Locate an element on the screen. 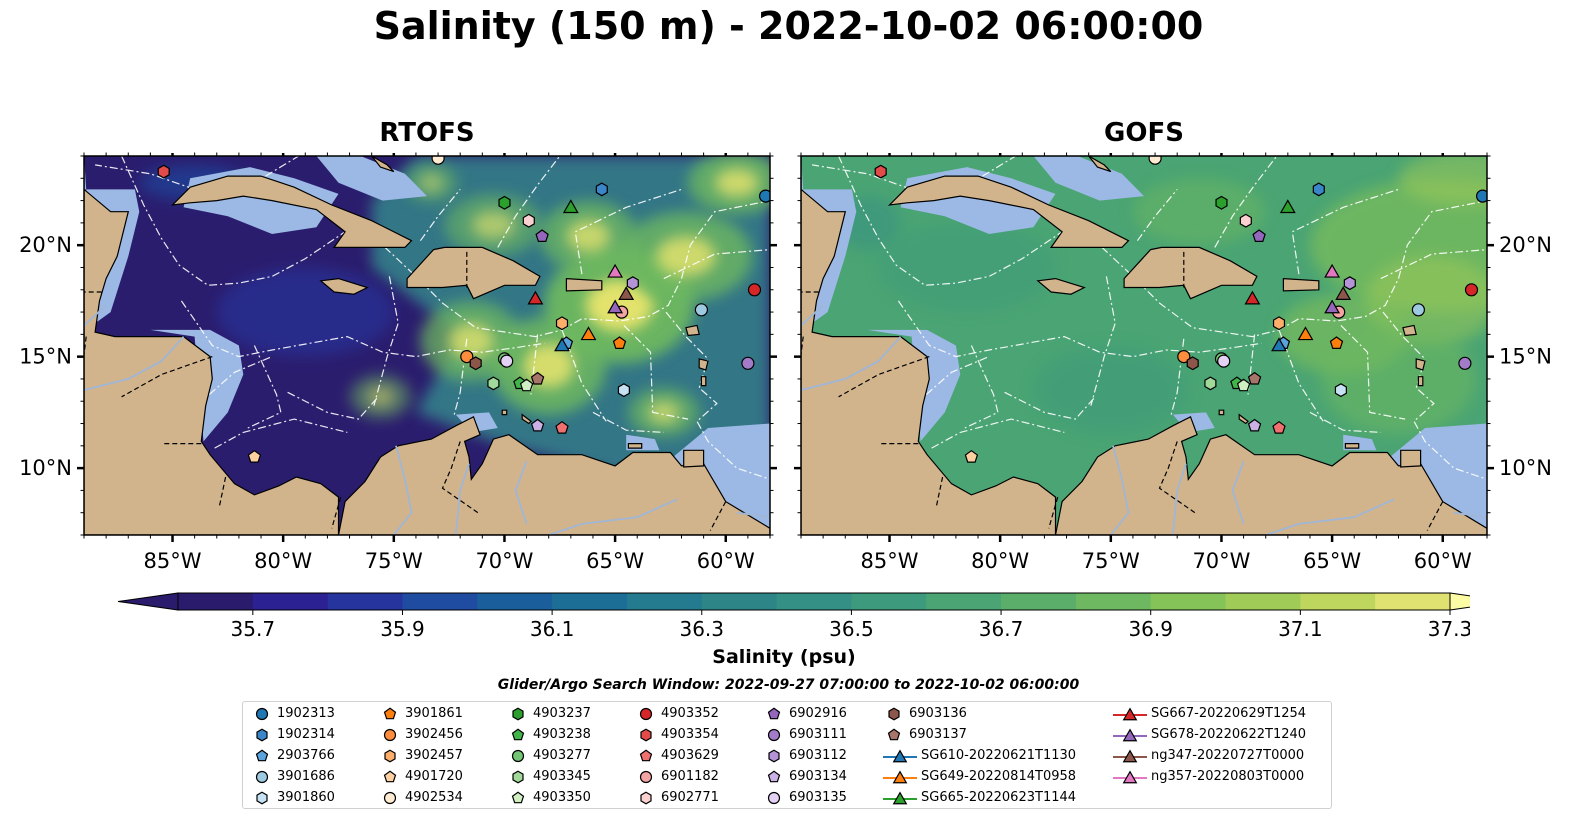  legend-label: 6903137 is located at coordinates (938, 734).